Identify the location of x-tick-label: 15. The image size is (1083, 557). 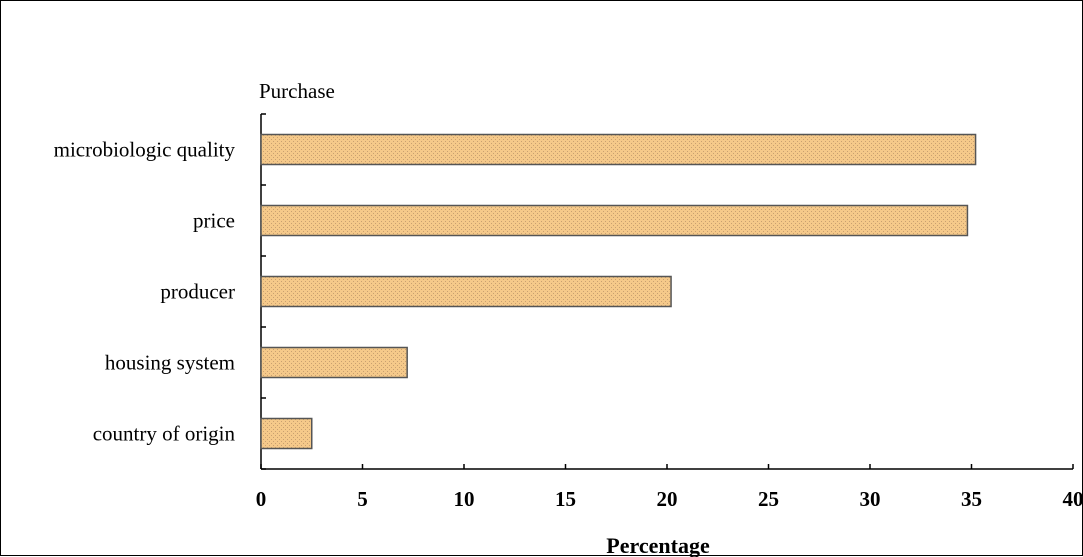
(565, 499).